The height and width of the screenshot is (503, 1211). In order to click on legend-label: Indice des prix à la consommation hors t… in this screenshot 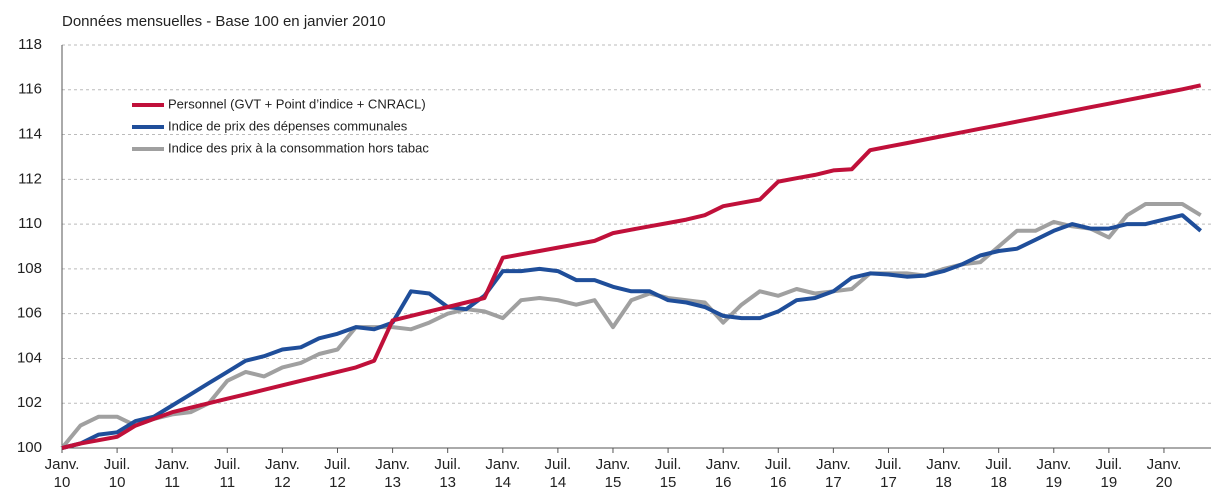, I will do `click(298, 147)`.